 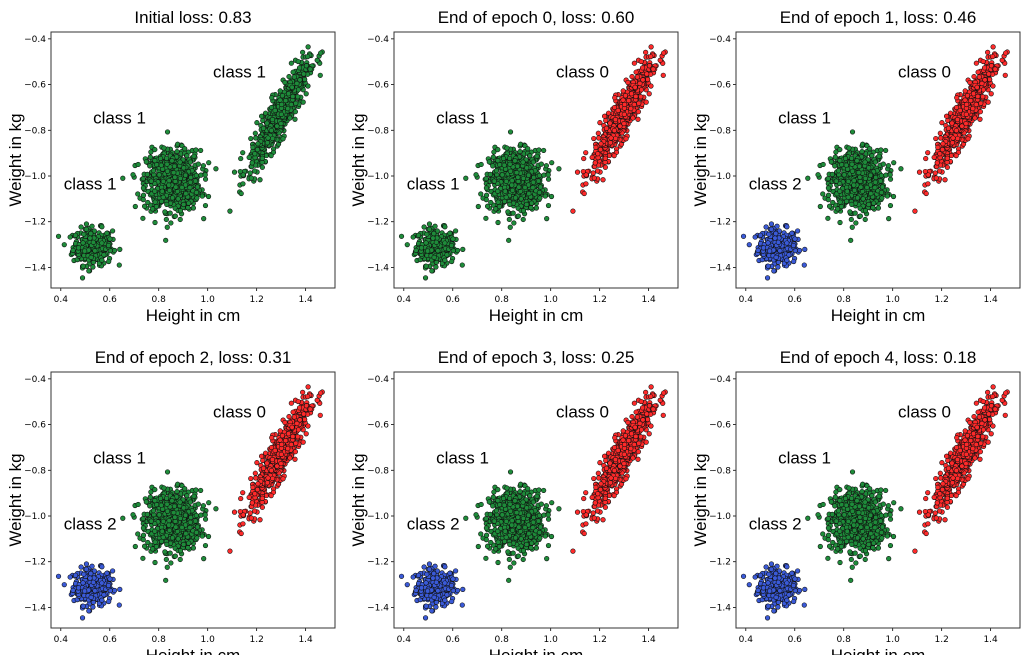 I want to click on axes-frame, so click(x=193, y=160).